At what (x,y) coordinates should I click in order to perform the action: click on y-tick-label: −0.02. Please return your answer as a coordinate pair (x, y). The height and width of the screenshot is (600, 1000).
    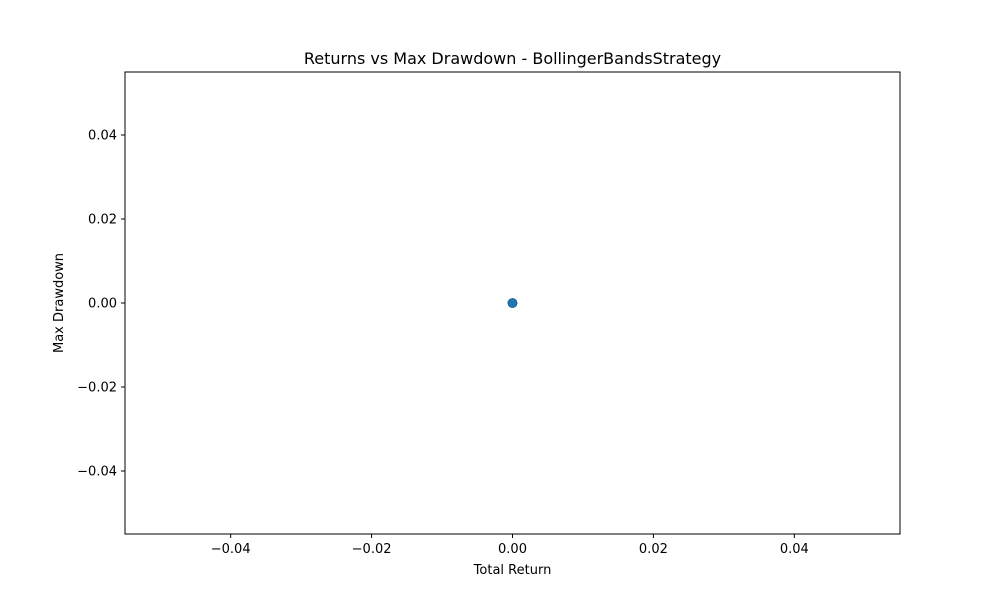
    Looking at the image, I should click on (97, 388).